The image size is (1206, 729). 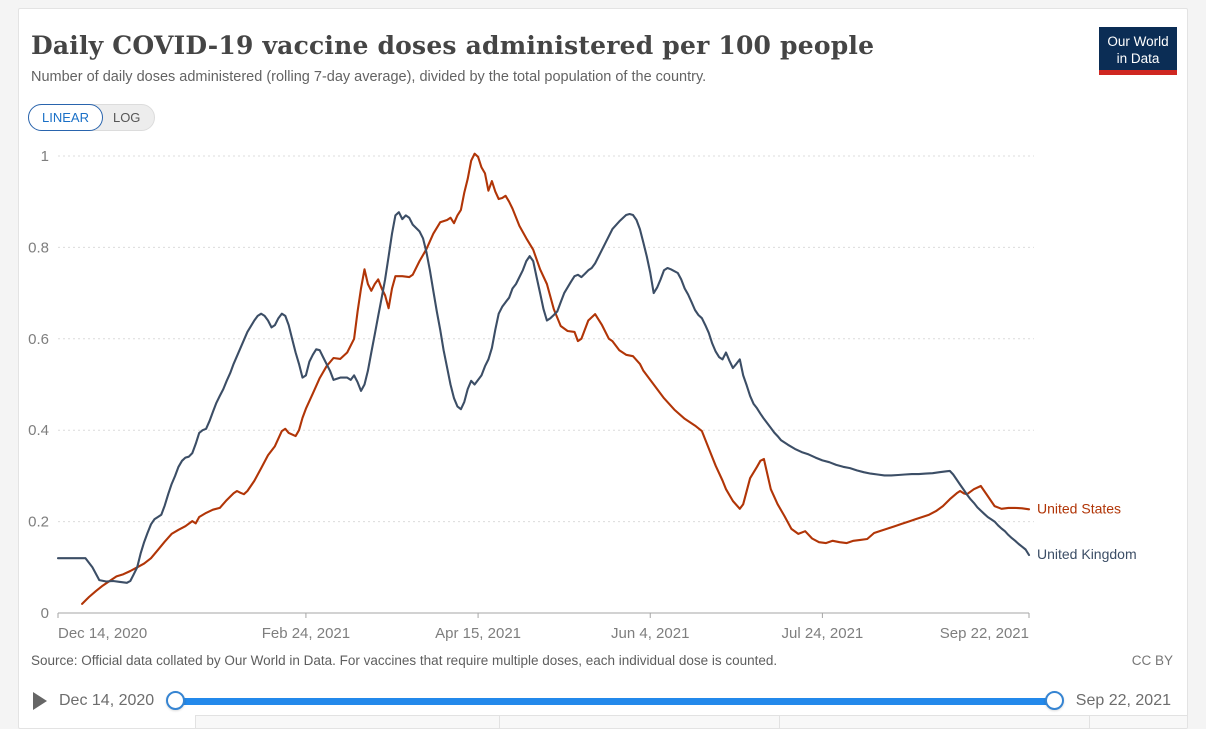 I want to click on series-label-united-kingdom: United Kingdom, so click(x=1087, y=554).